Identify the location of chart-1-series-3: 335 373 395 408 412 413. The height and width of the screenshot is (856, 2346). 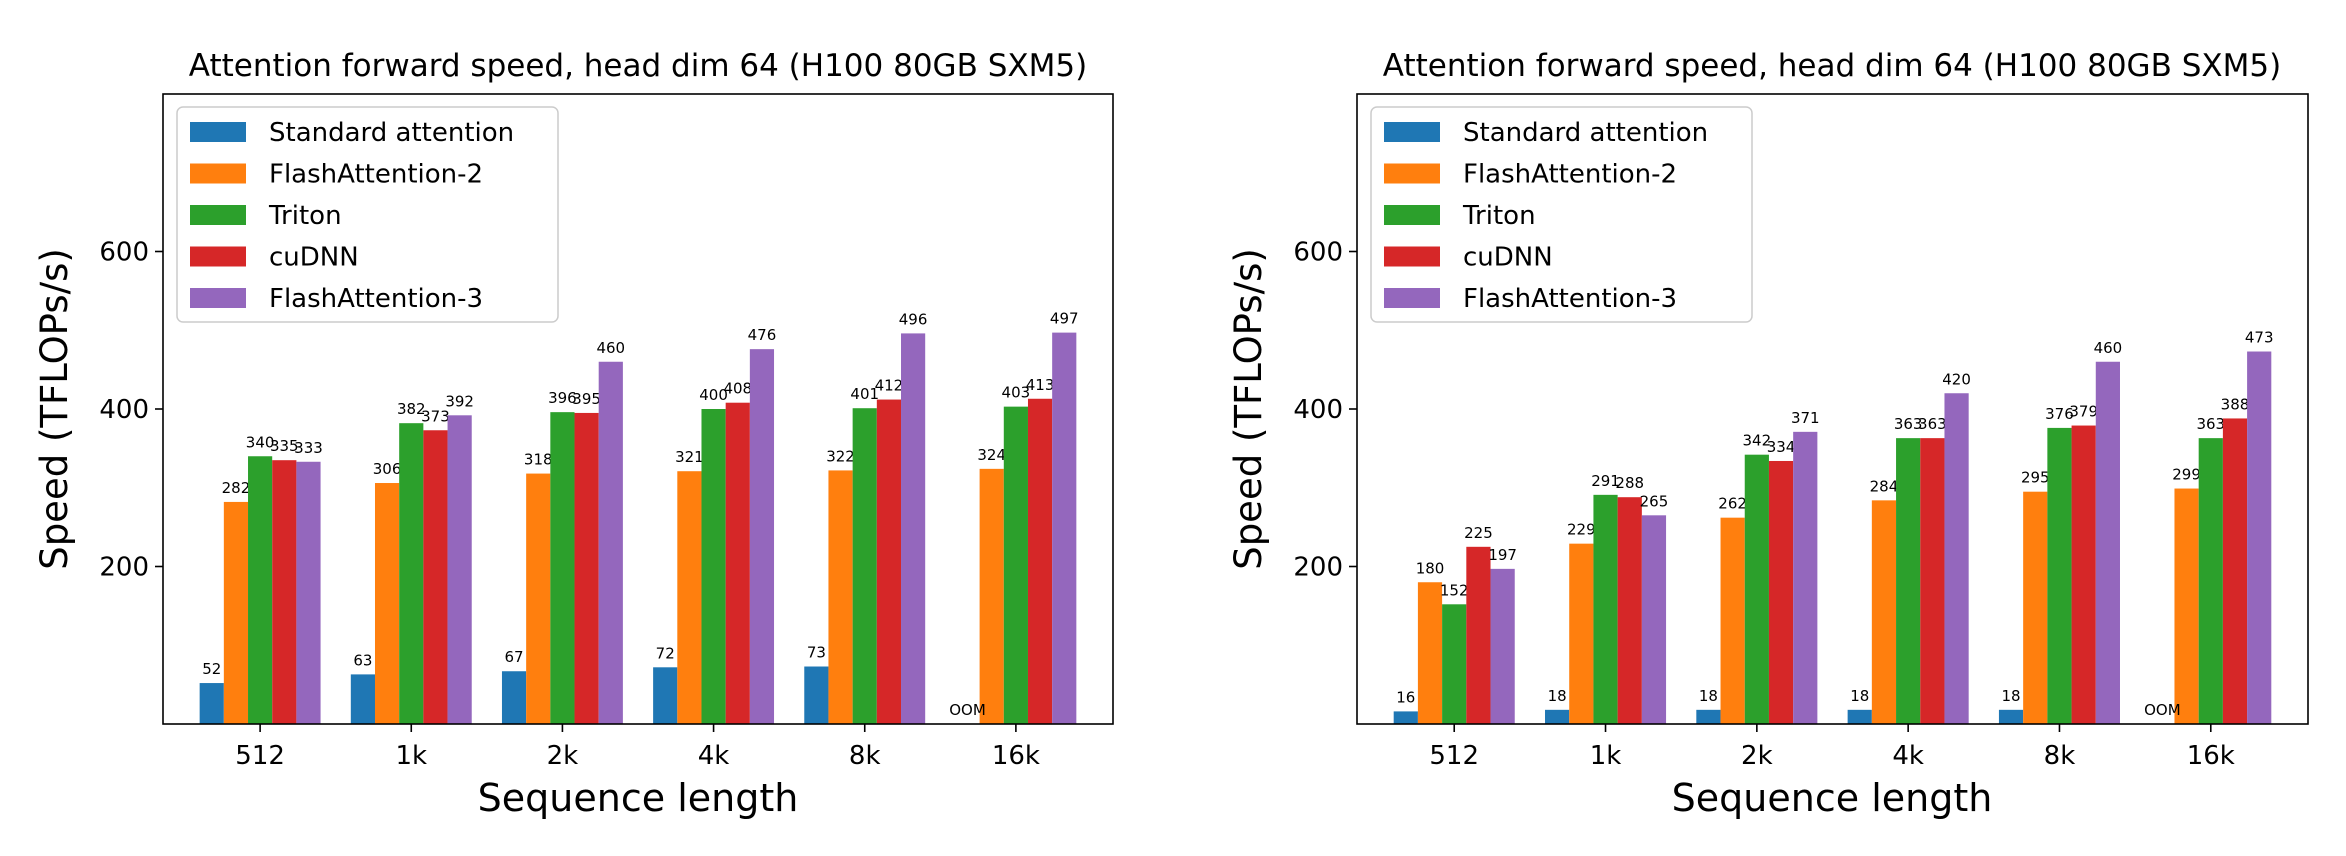
(662, 550).